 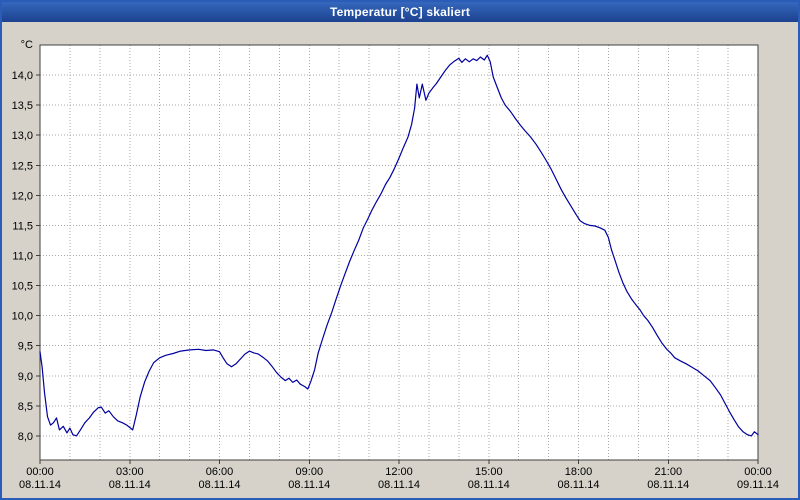 I want to click on svg-text: 13,0, so click(x=22, y=136).